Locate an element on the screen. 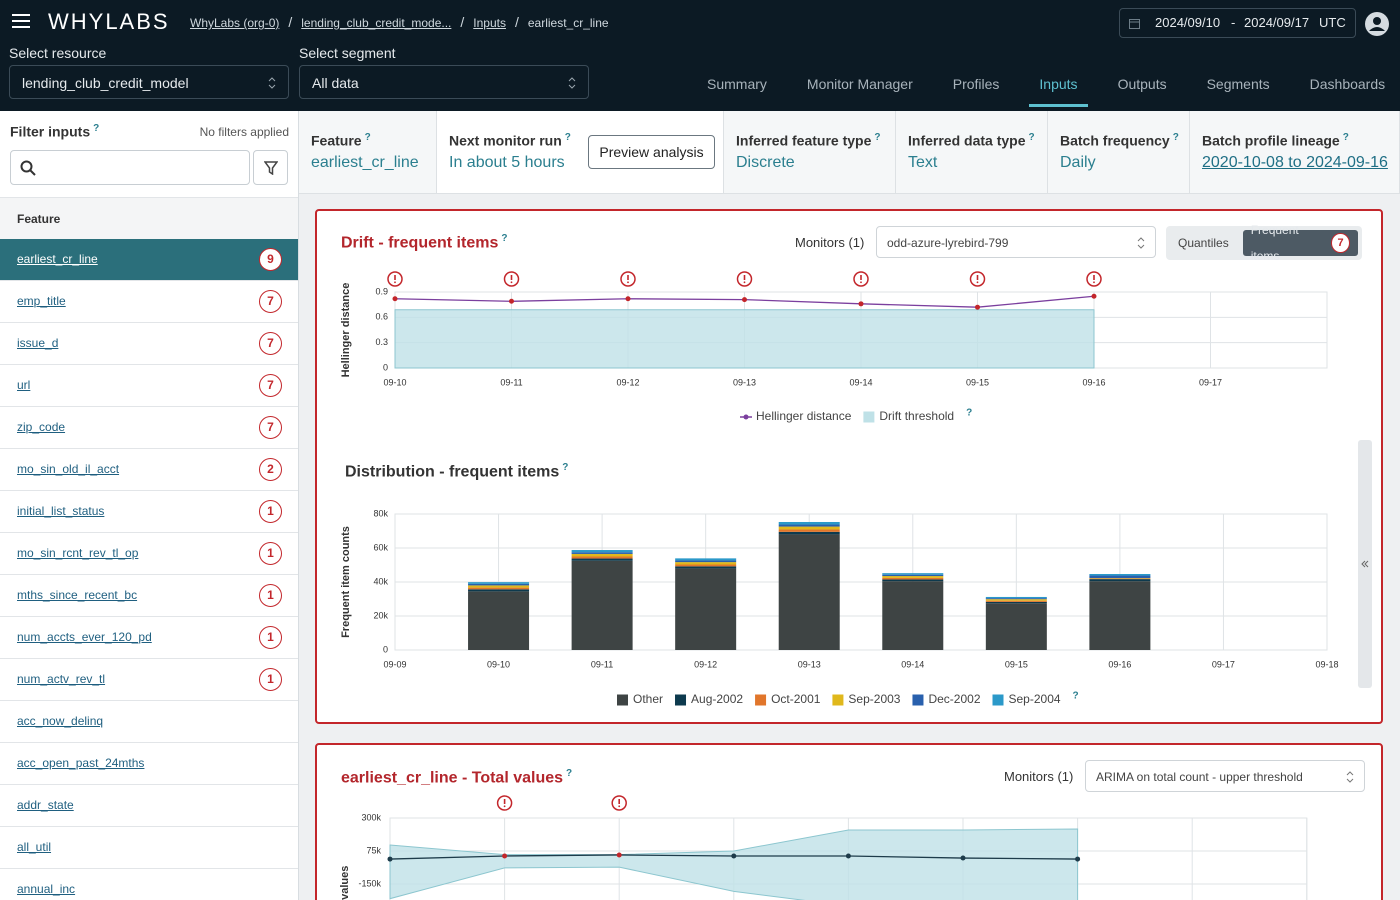 This screenshot has height=900, width=1400. card-label-text: Feature is located at coordinates (336, 140).